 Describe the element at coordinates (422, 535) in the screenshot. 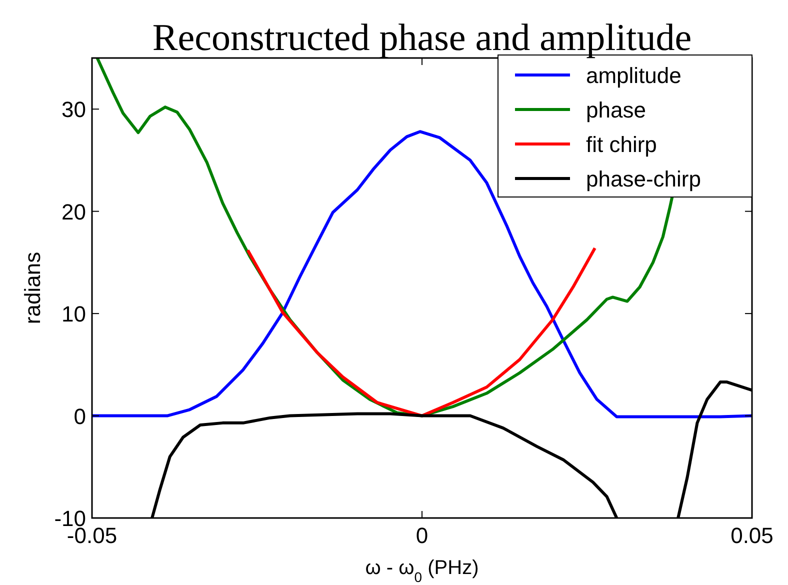

I see `x-tick-label: 0` at that location.